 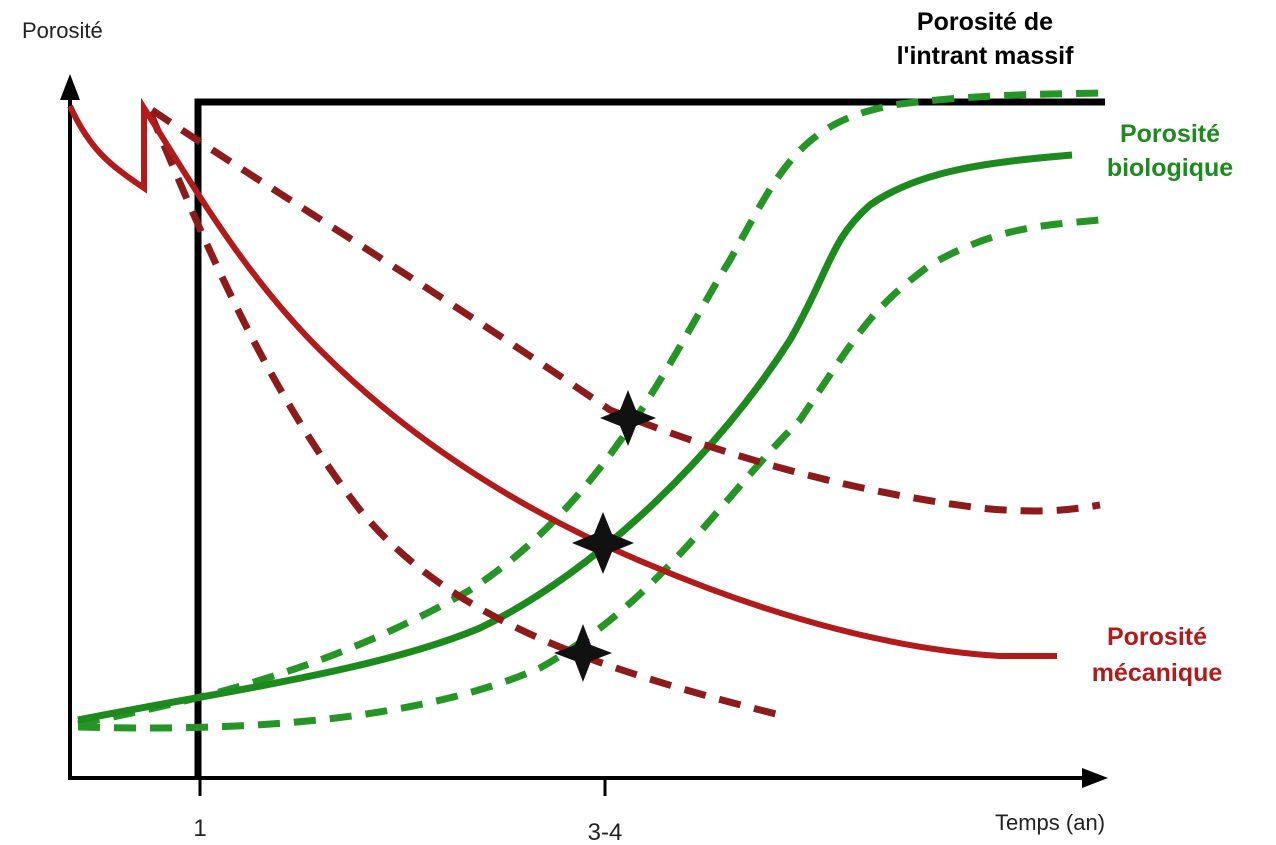 I want to click on y-axis-label: Porosité, so click(x=62, y=30).